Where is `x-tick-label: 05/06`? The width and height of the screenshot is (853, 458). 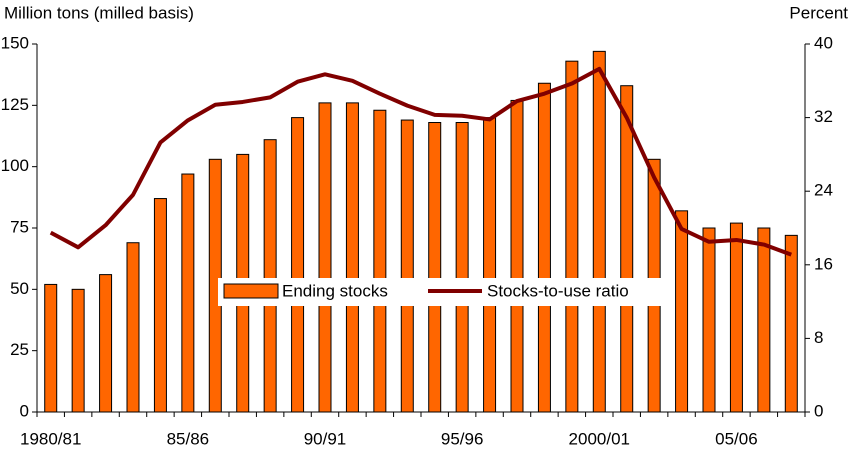
x-tick-label: 05/06 is located at coordinates (736, 438).